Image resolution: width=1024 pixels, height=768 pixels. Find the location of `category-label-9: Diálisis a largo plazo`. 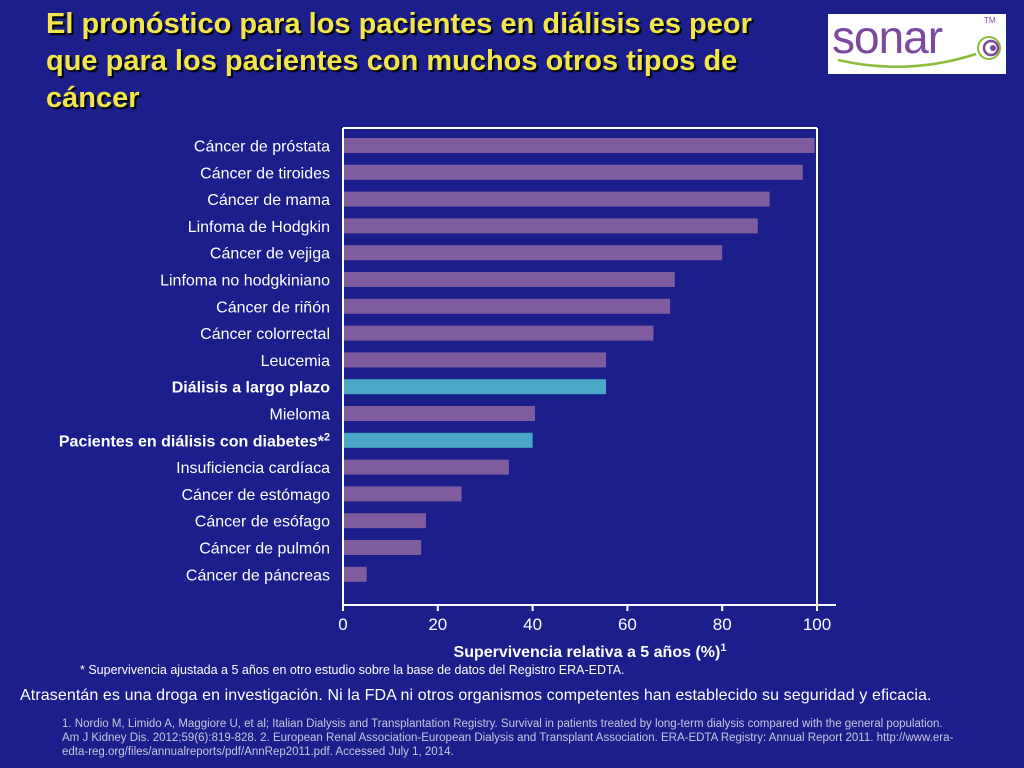

category-label-9: Diálisis a largo plazo is located at coordinates (251, 388).